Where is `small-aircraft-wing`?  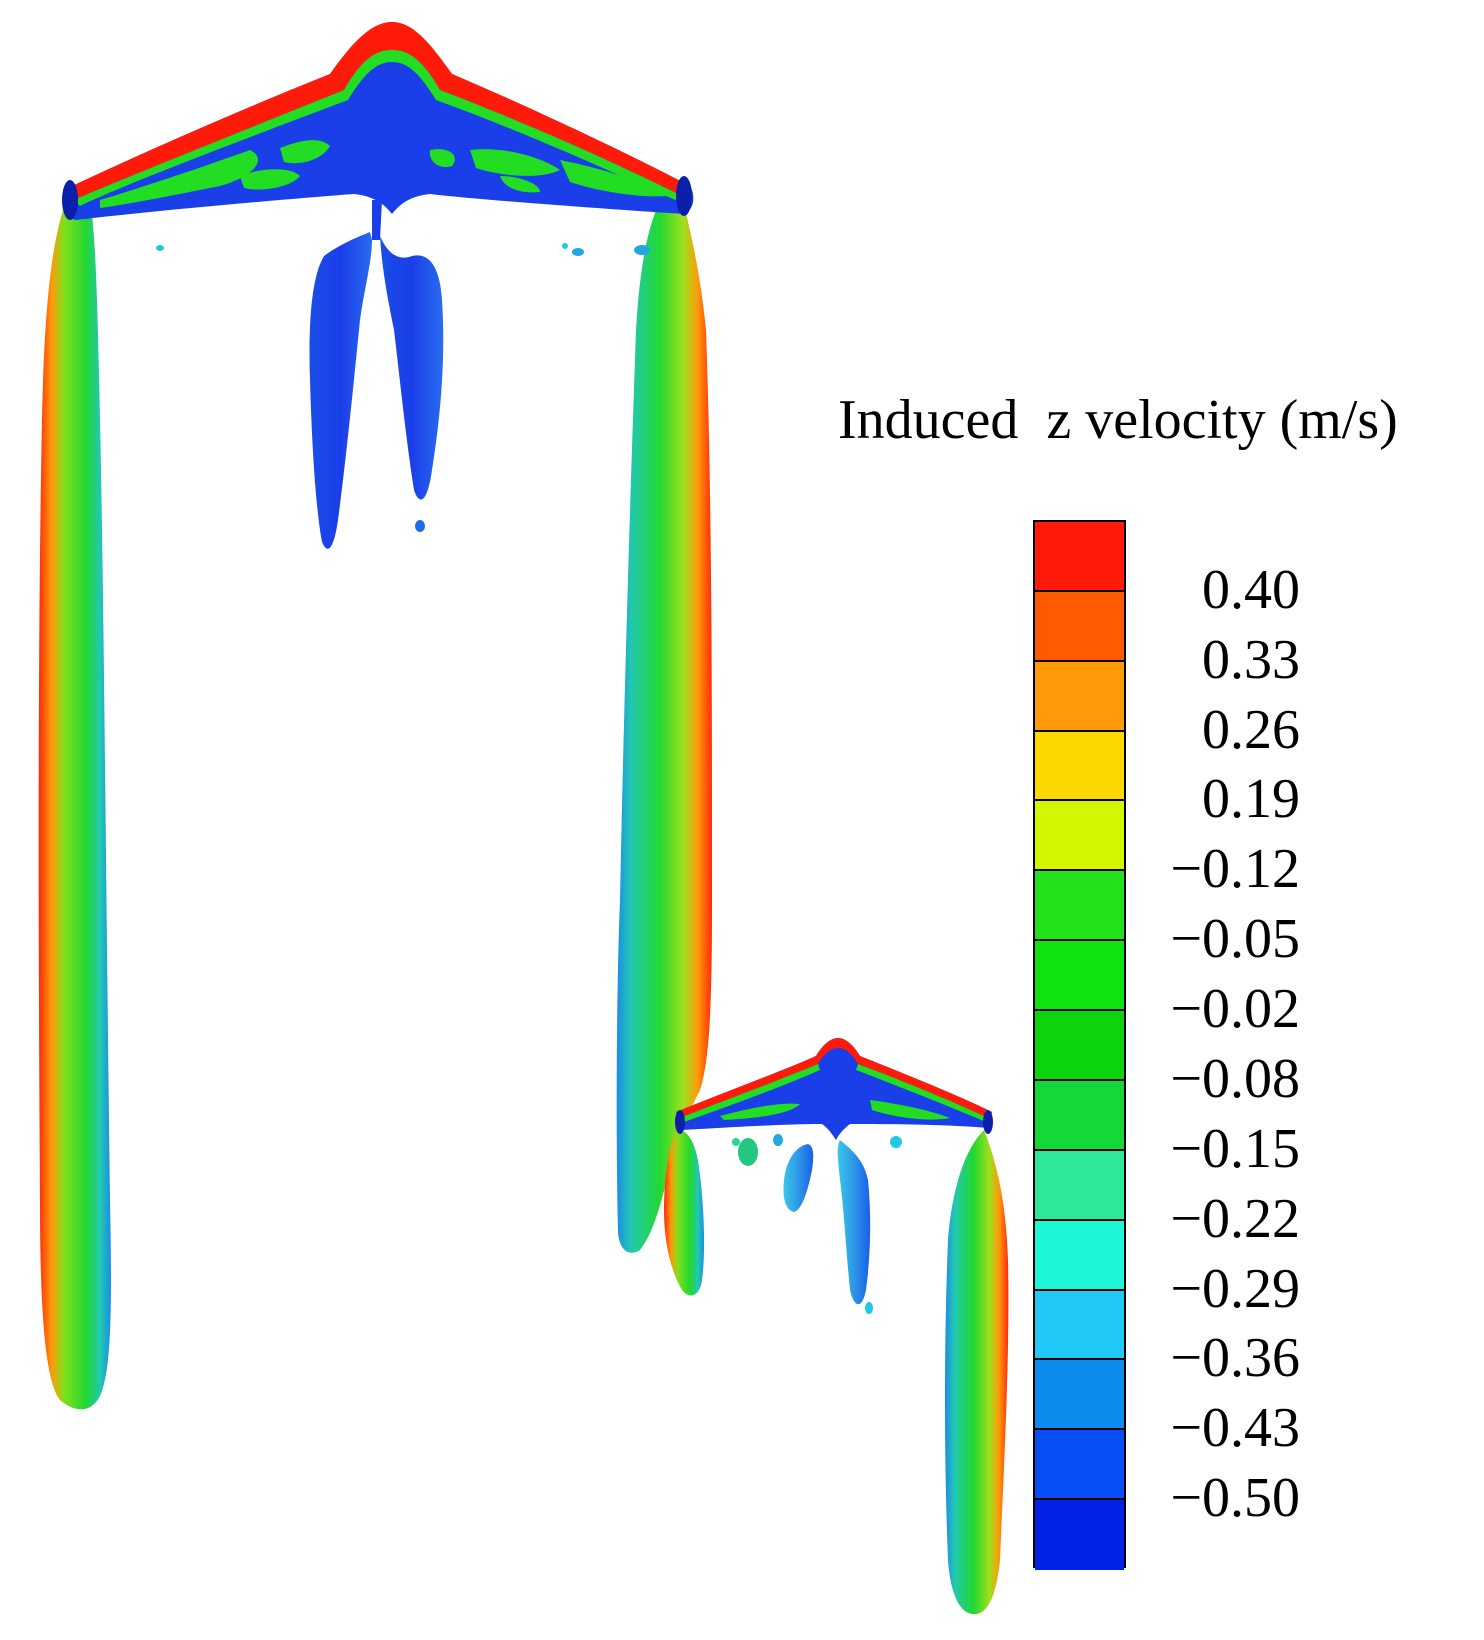 small-aircraft-wing is located at coordinates (834, 1089).